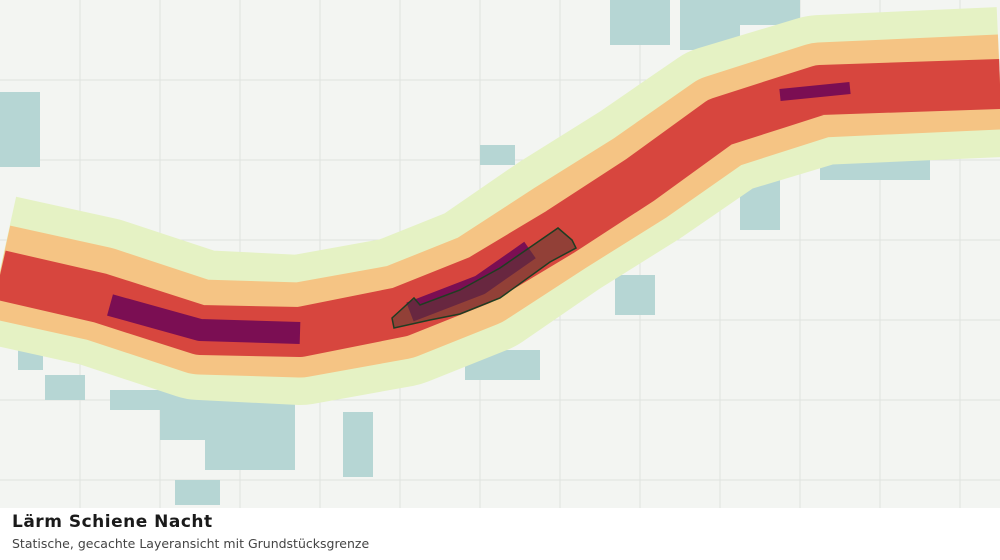  I want to click on map-title: Lärm Schiene Nacht, so click(112, 522).